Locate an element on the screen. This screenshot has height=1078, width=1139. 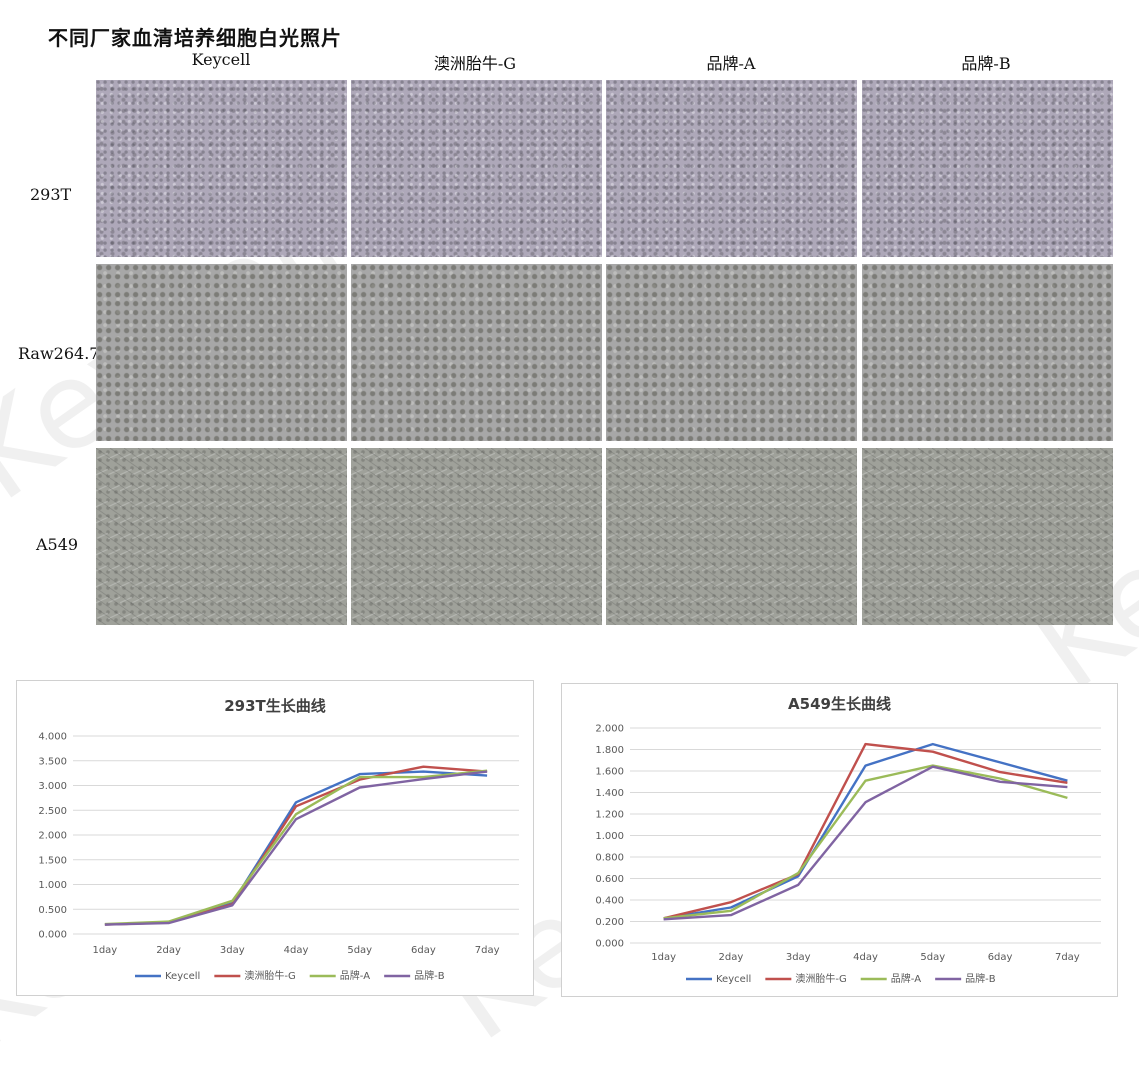
micrograph-a549-brand-b is located at coordinates (987, 536).